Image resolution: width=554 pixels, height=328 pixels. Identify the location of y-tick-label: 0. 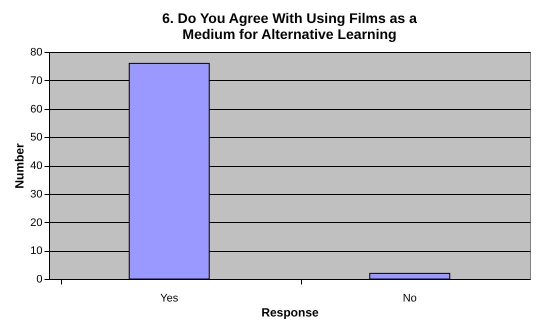
(39, 280).